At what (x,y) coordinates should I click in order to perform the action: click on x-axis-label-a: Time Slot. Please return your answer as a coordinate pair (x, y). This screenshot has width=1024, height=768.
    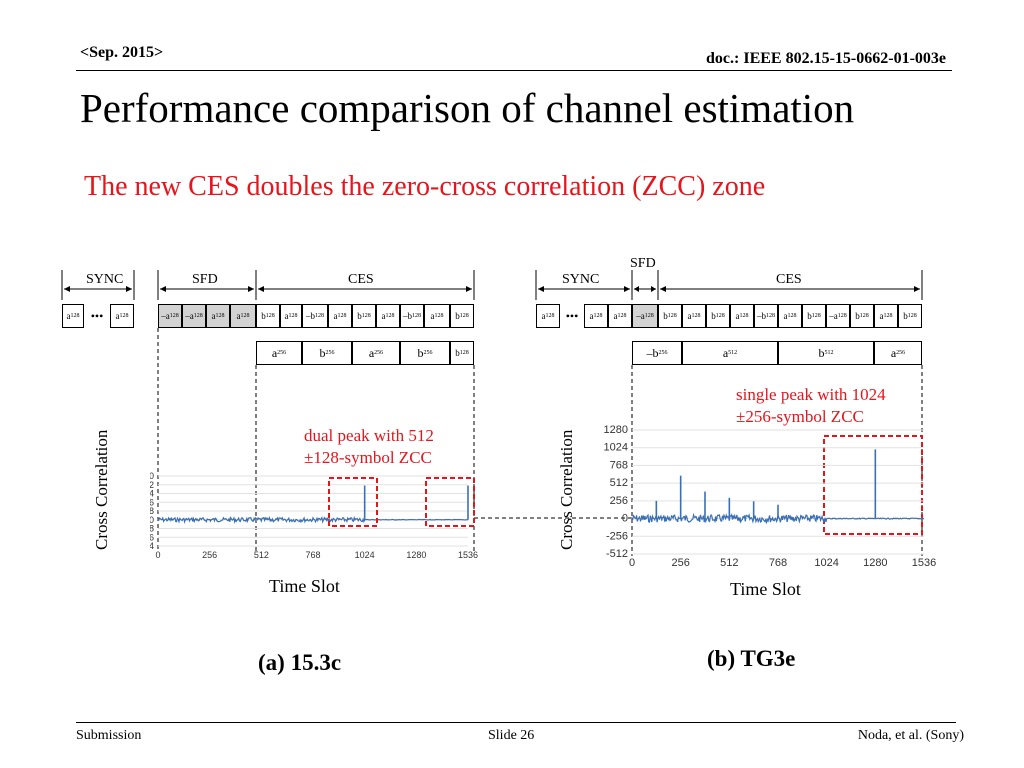
    Looking at the image, I should click on (304, 586).